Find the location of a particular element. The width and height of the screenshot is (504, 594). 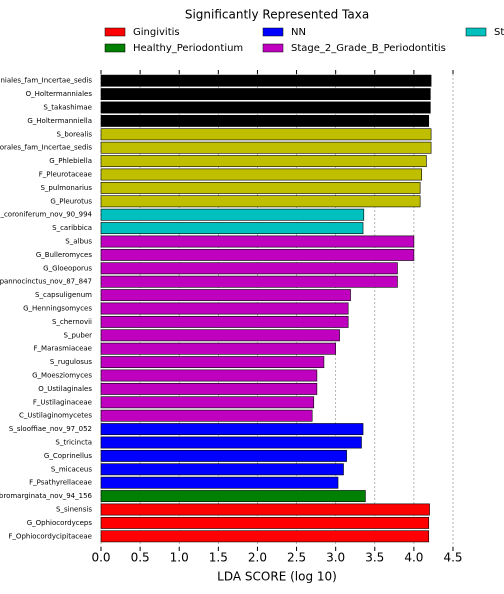

y-tick-label: ubromarginata_nov_94_156 is located at coordinates (46, 496).